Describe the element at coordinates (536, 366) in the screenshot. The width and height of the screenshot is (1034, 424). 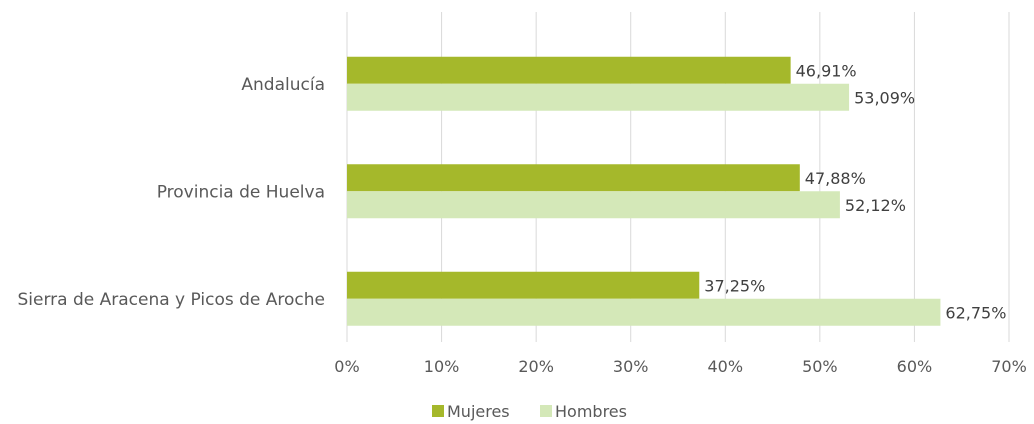
I see `x-tick-label: 20%` at that location.